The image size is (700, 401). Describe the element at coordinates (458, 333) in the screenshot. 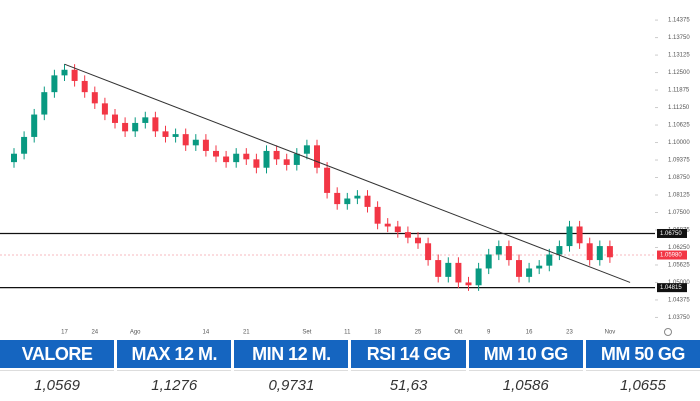

I see `x-tick-label: Ott` at that location.